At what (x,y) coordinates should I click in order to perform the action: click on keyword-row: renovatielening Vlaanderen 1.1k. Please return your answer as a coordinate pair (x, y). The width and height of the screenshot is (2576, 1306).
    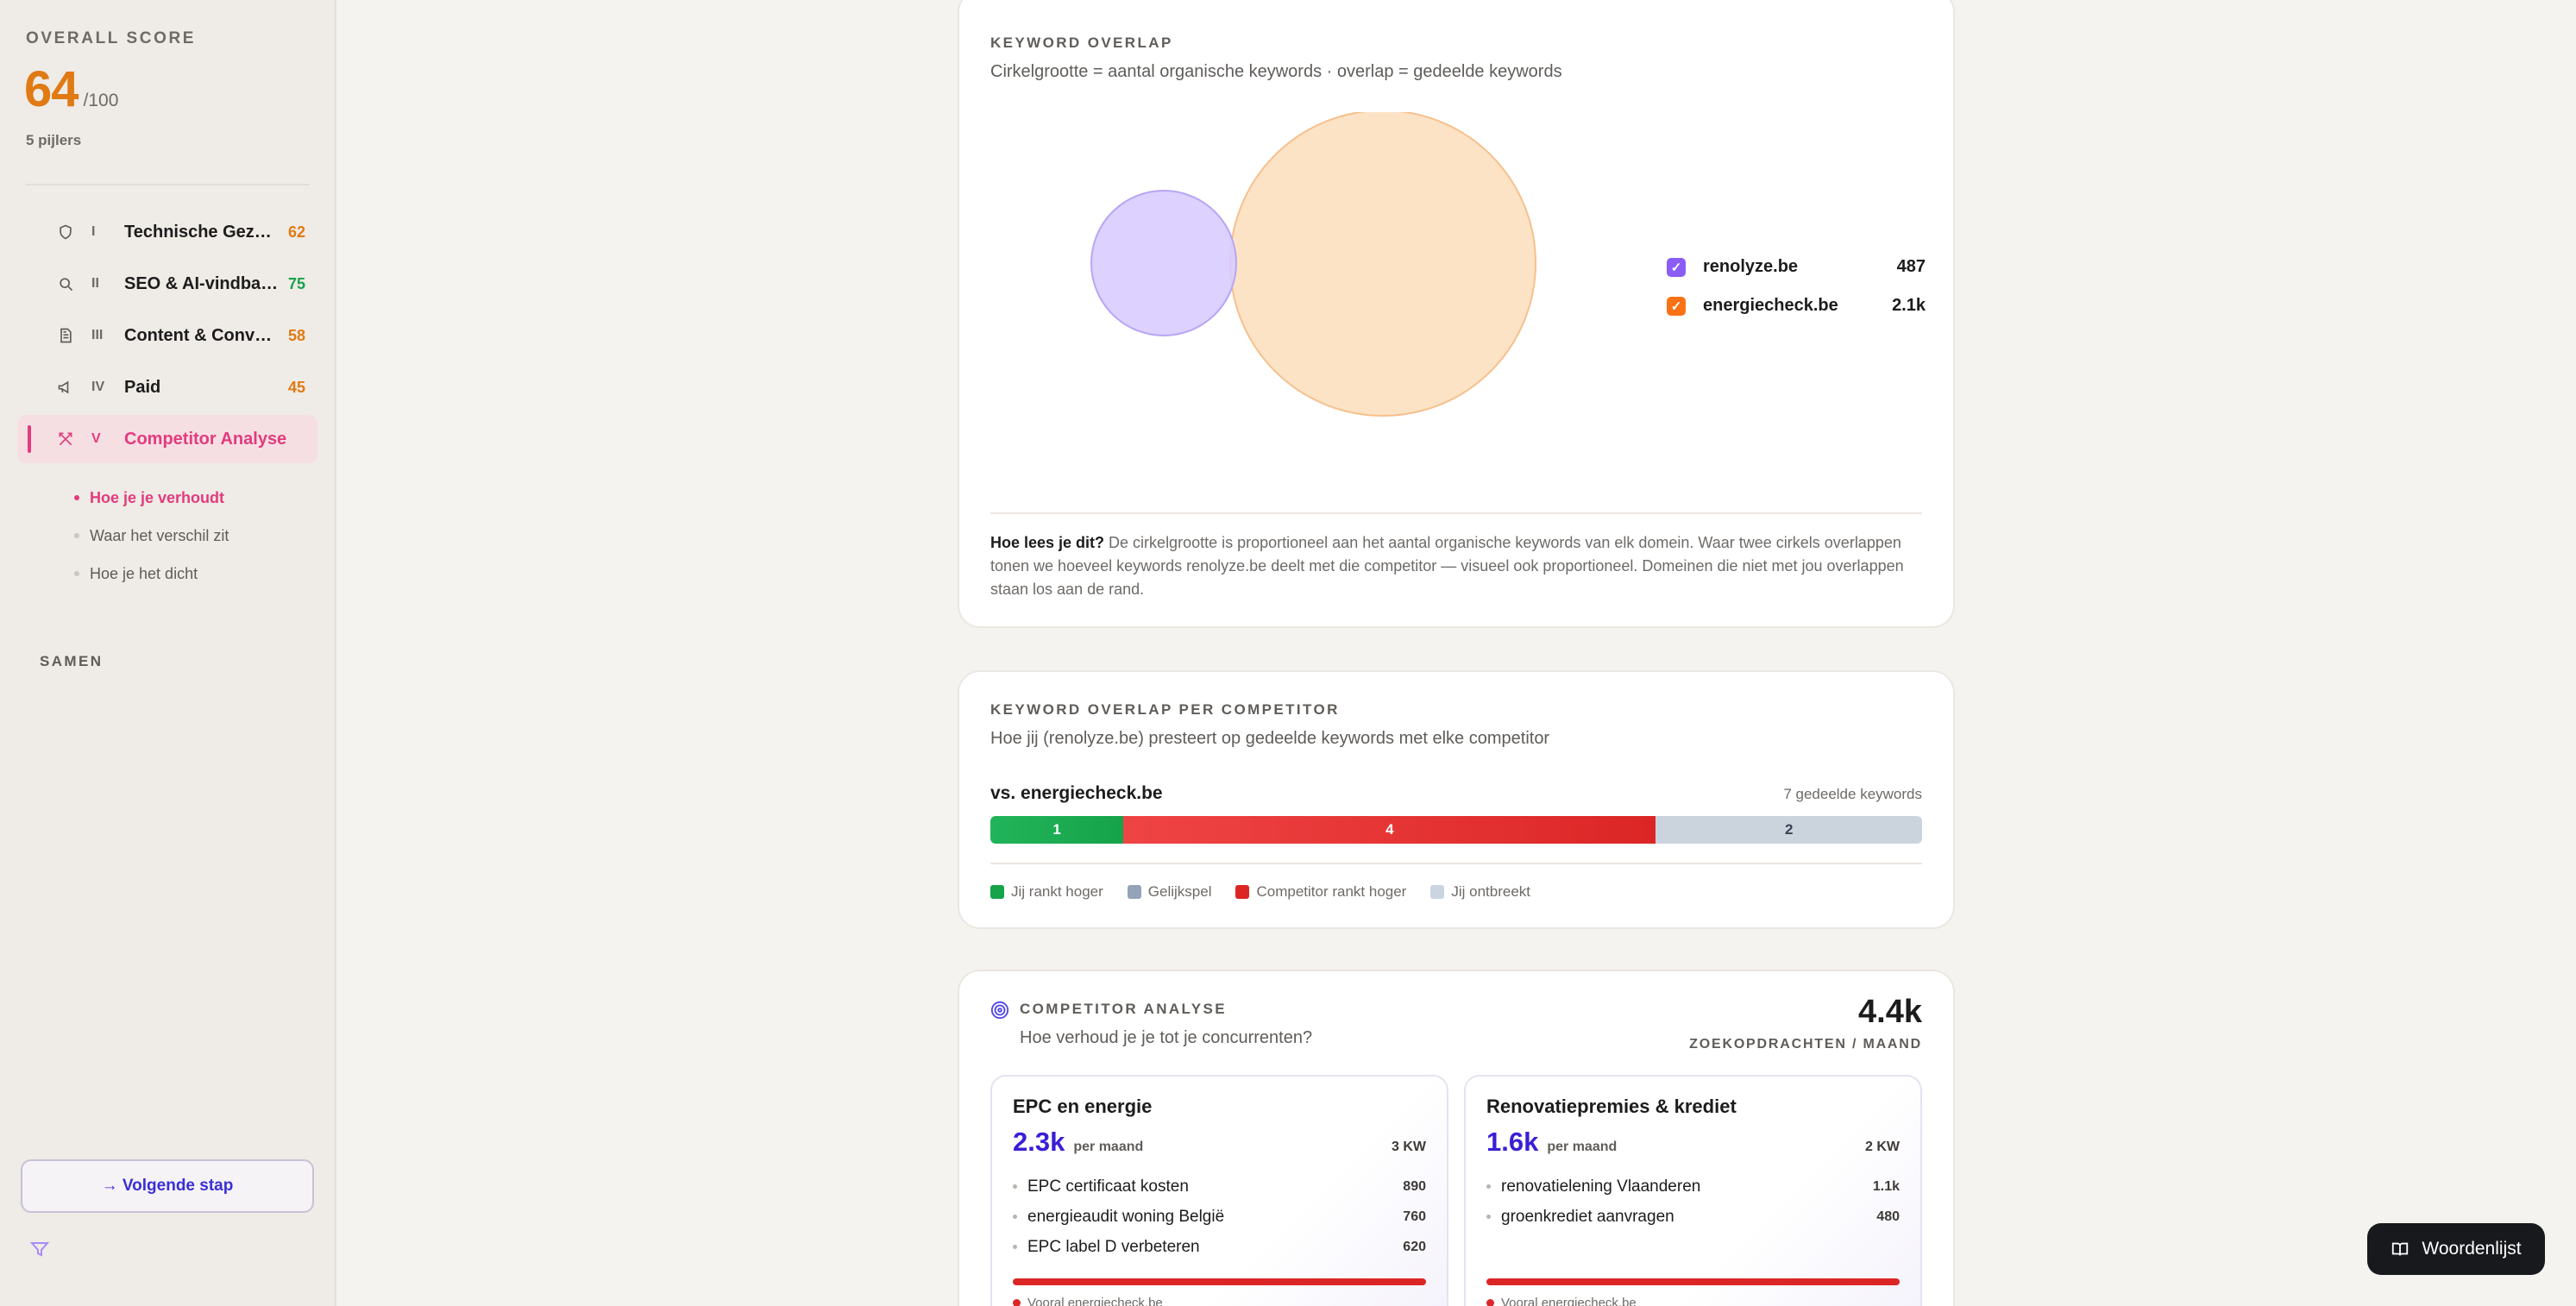
    Looking at the image, I should click on (1693, 1186).